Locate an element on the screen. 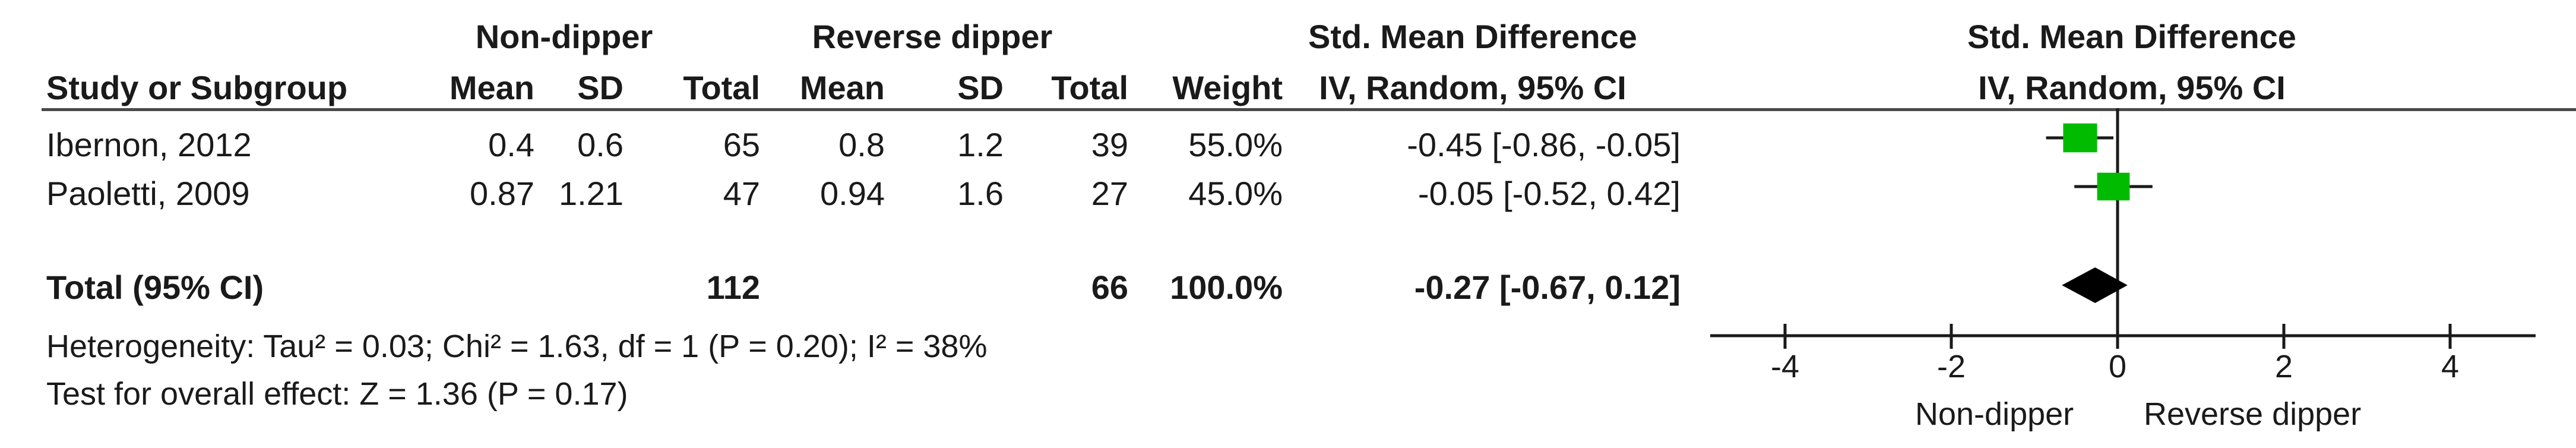 Image resolution: width=2576 pixels, height=448 pixels. sd2-header: SD is located at coordinates (980, 87).